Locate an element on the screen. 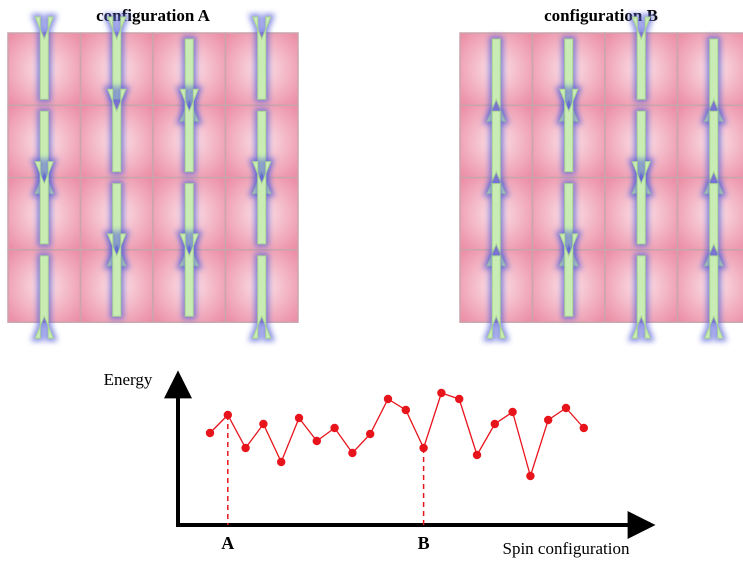  energy-line is located at coordinates (397, 435).